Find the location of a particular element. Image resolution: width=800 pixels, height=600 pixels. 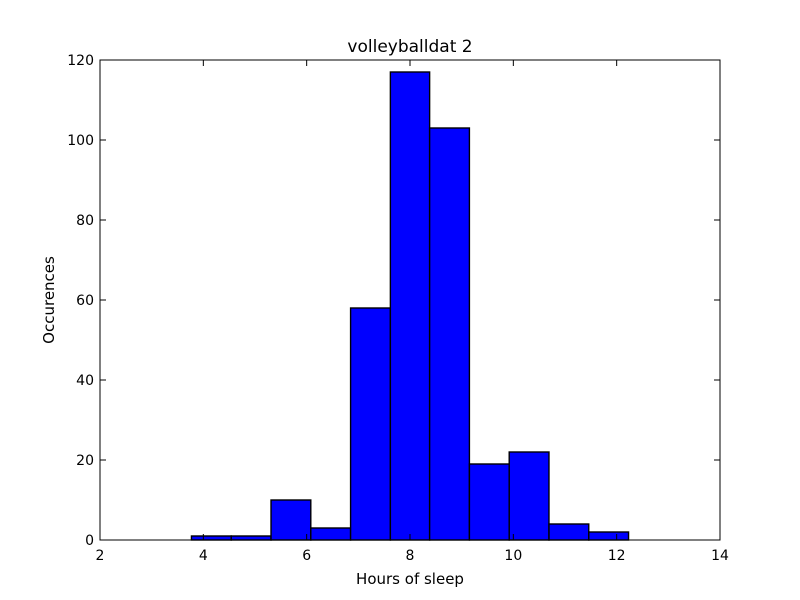

x-tick-label-5: 12 is located at coordinates (617, 556).